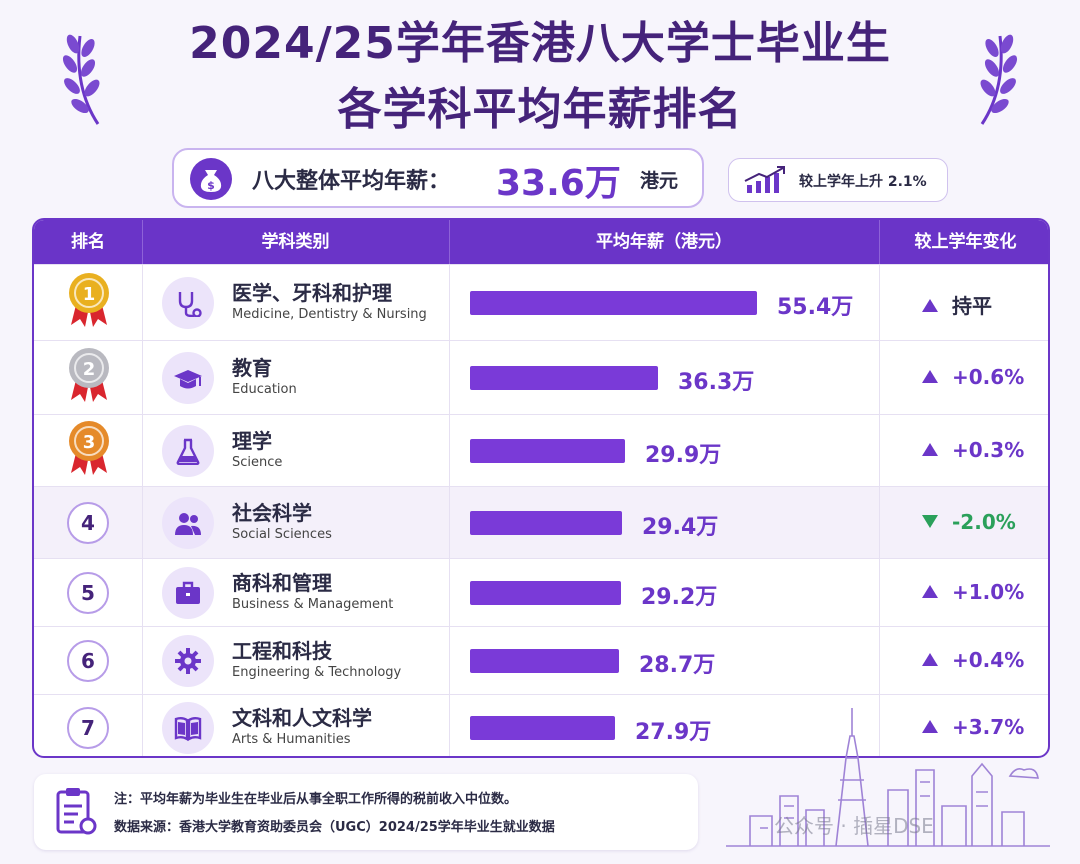 Image resolution: width=1080 pixels, height=864 pixels. What do you see at coordinates (188, 451) in the screenshot?
I see `flask-icon` at bounding box center [188, 451].